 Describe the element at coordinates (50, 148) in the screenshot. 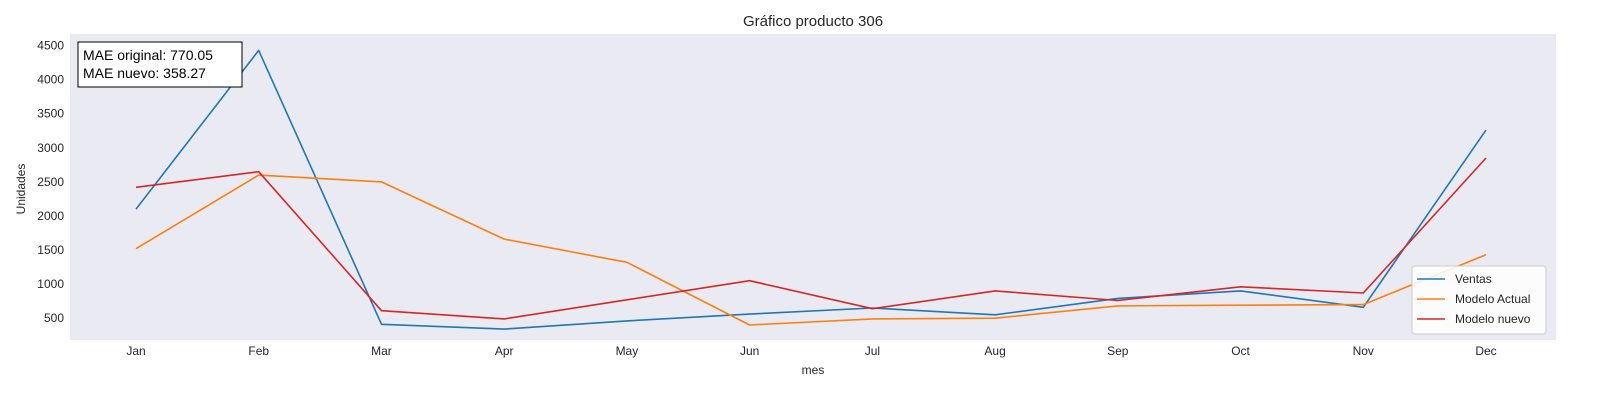

I see `y-tick-label: 3000` at that location.